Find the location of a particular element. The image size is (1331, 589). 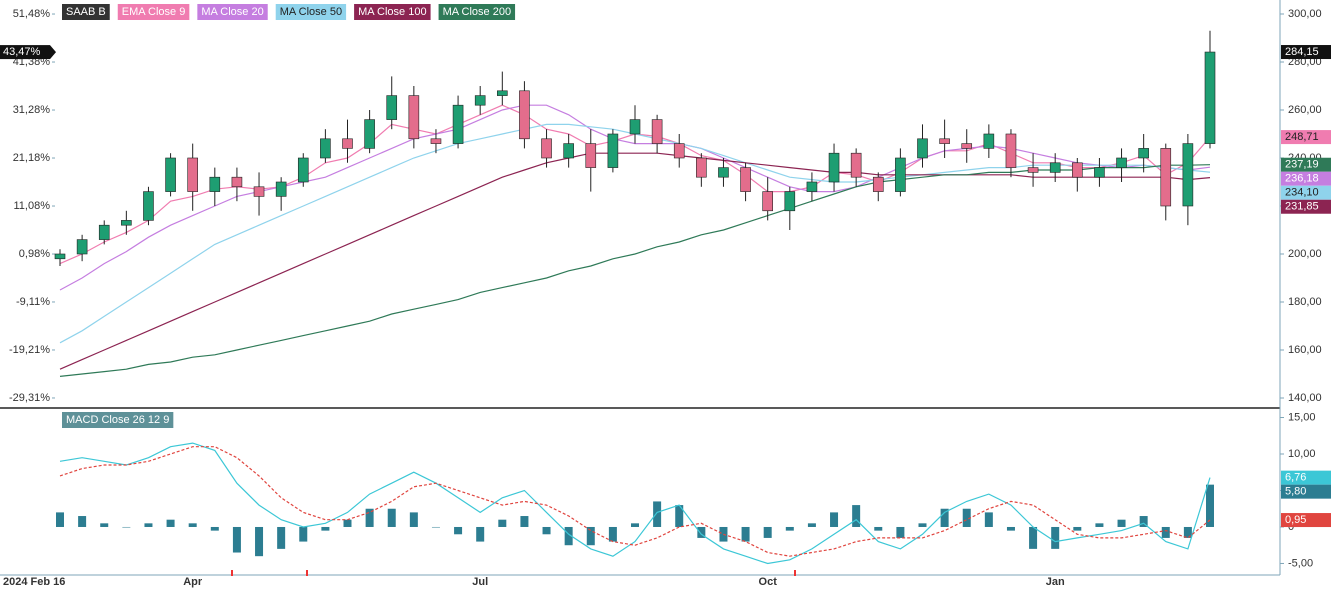

y-tick-label: 300,00 is located at coordinates (1305, 14).